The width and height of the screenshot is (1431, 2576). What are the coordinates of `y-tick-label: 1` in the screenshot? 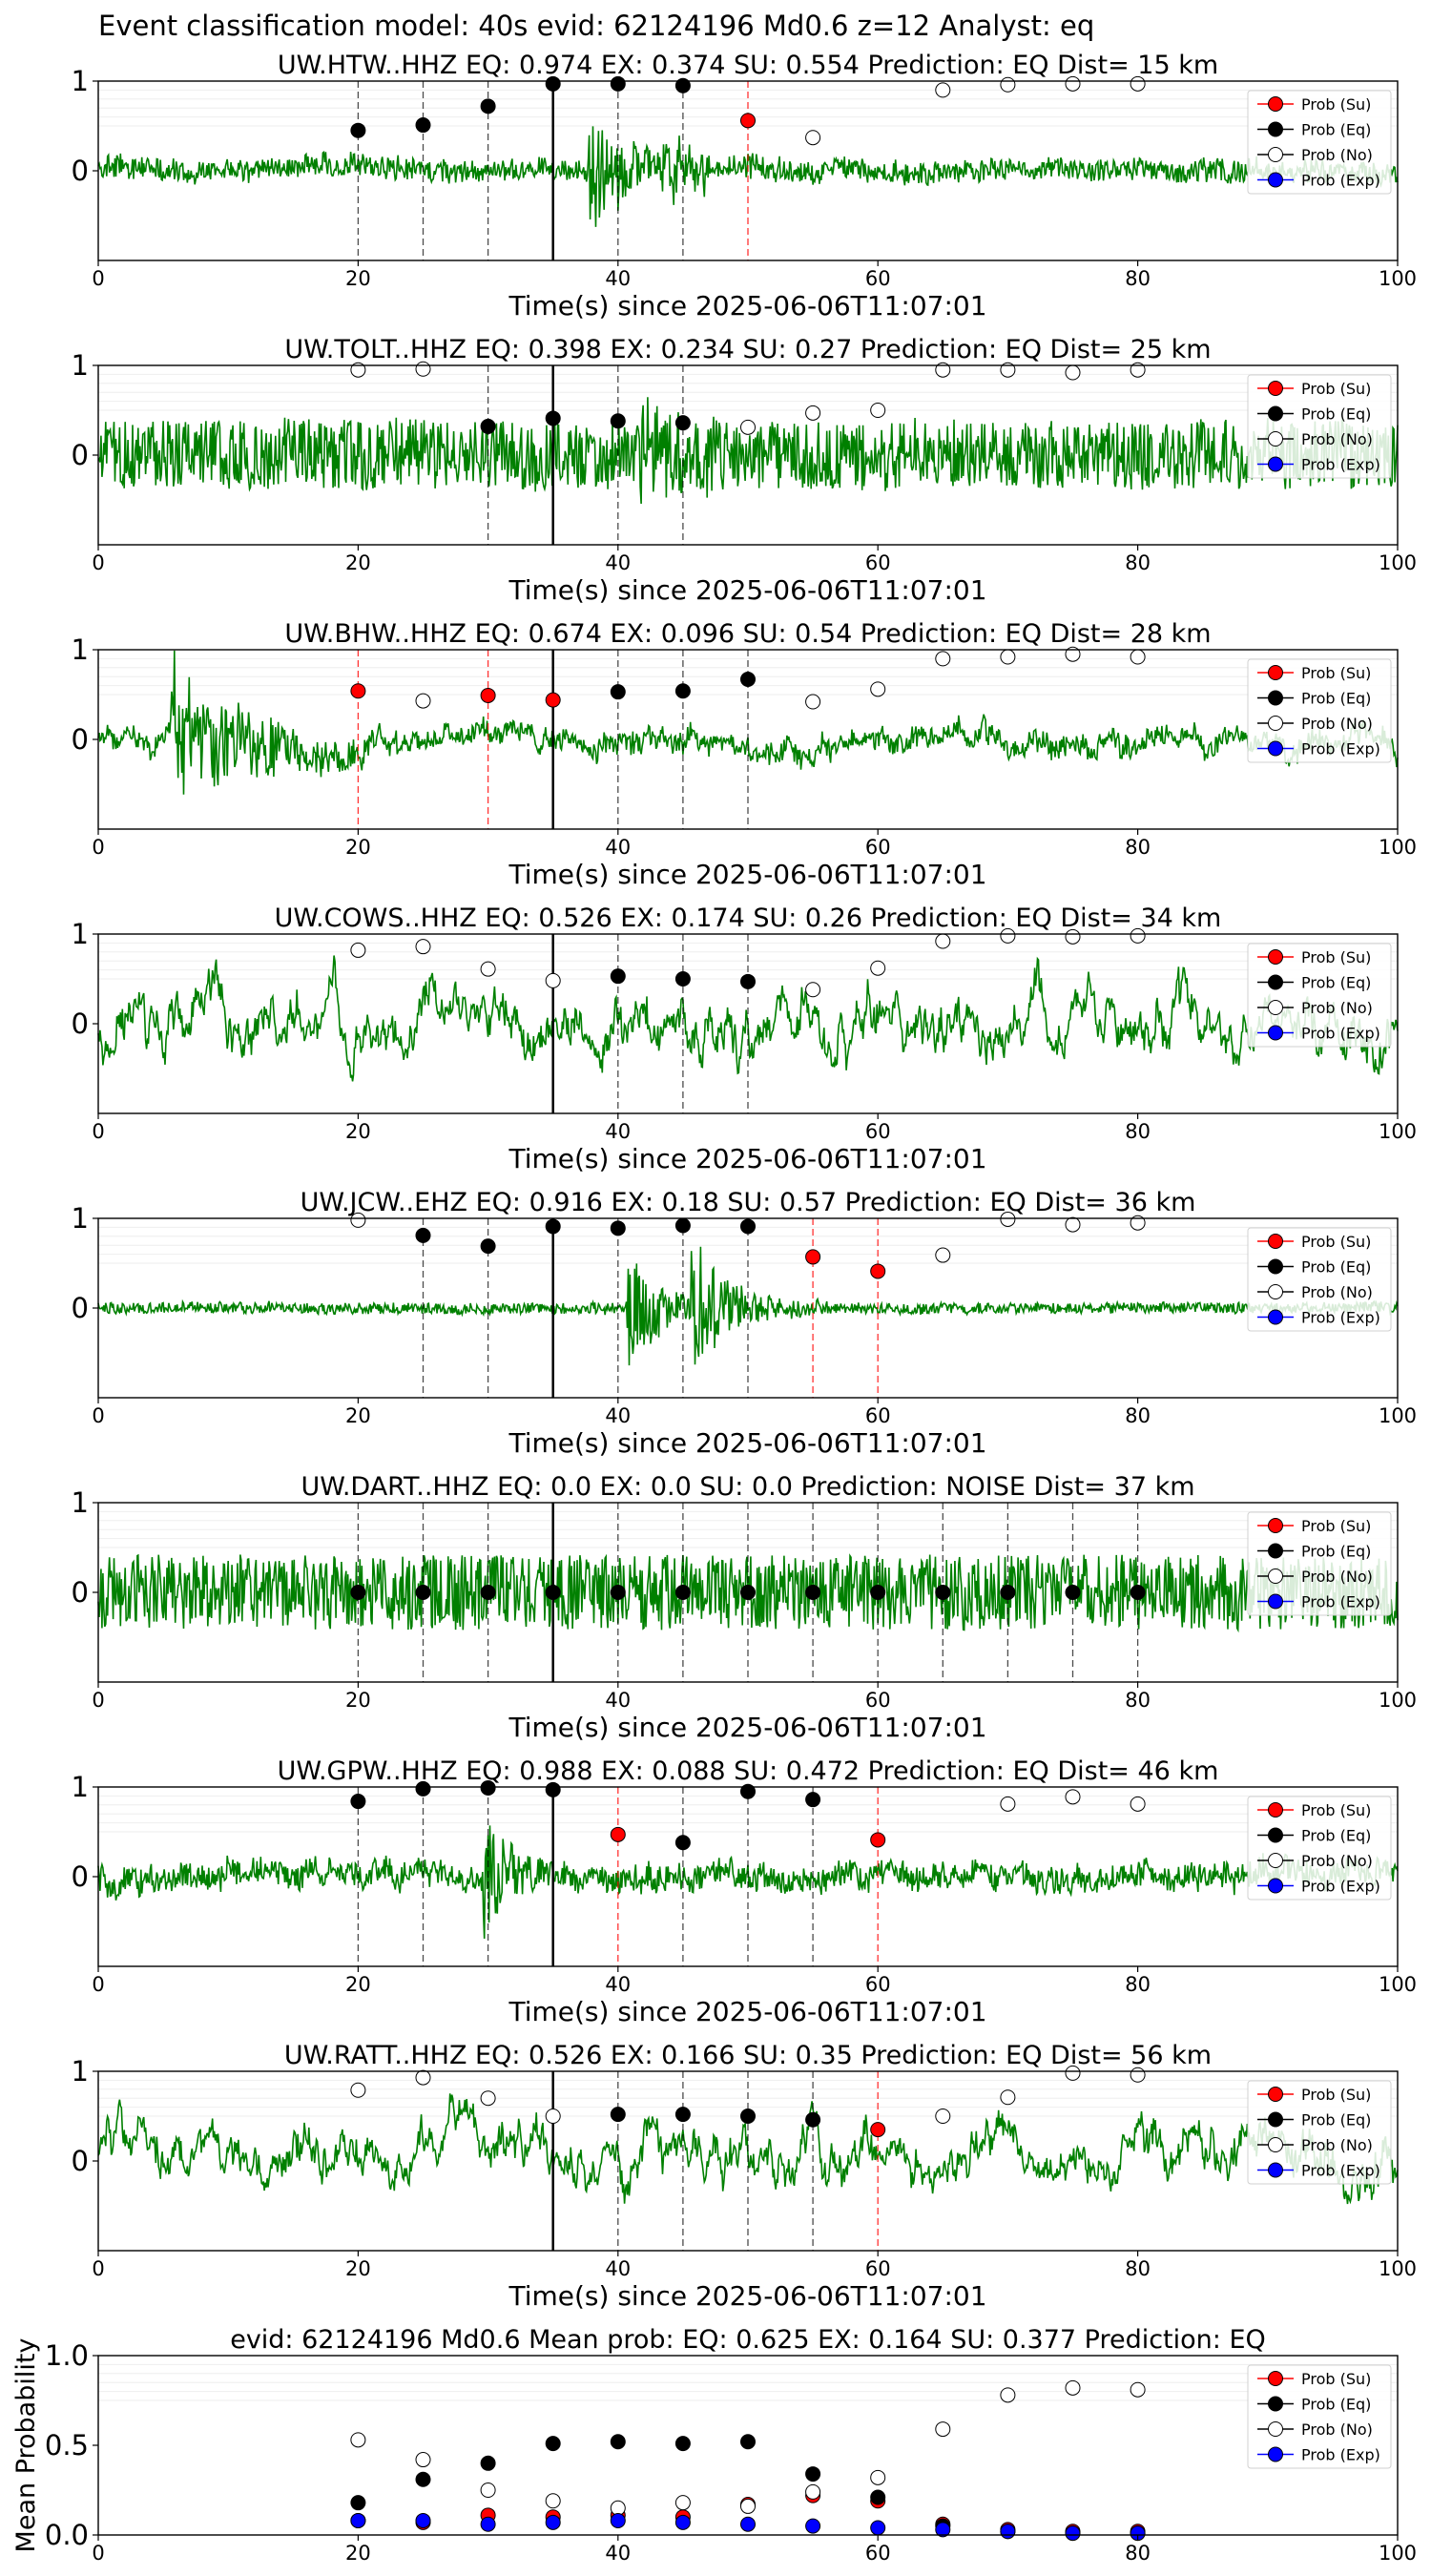 It's located at (80, 1502).